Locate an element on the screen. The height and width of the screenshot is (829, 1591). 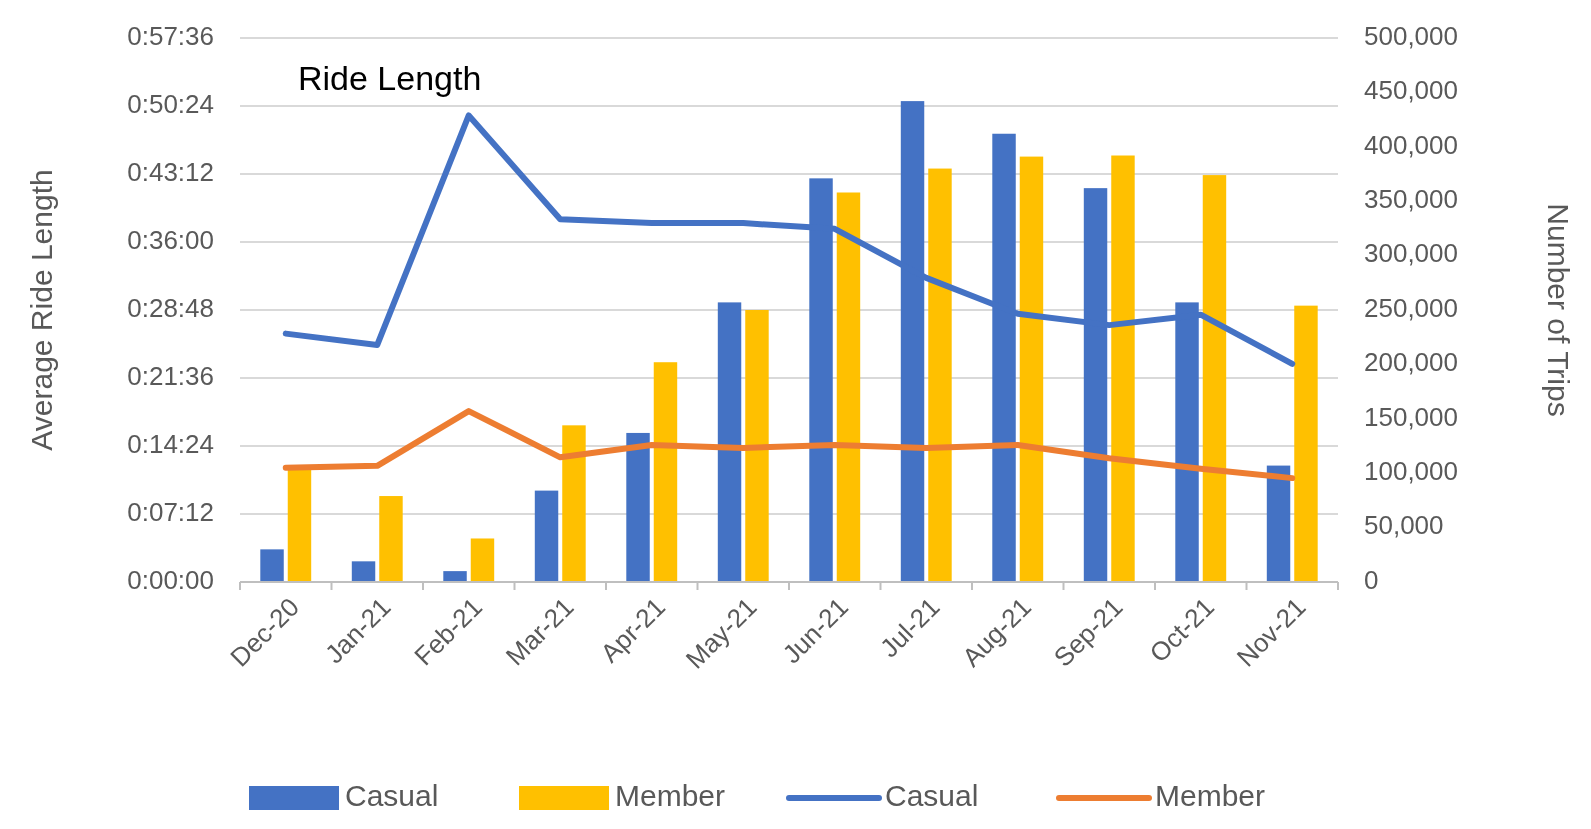
y2-tick-label: 450,000 is located at coordinates (1411, 90).